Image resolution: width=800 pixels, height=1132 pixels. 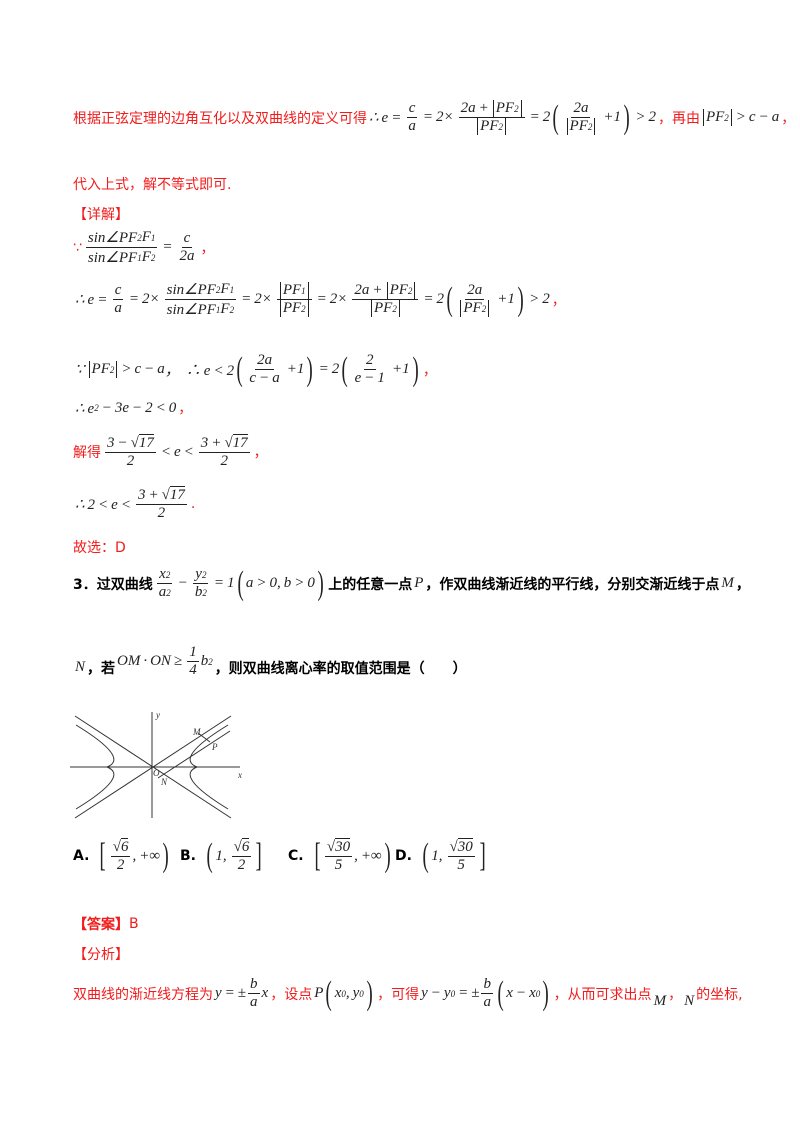 What do you see at coordinates (291, 994) in the screenshot?
I see `analysis-text: ，设点` at bounding box center [291, 994].